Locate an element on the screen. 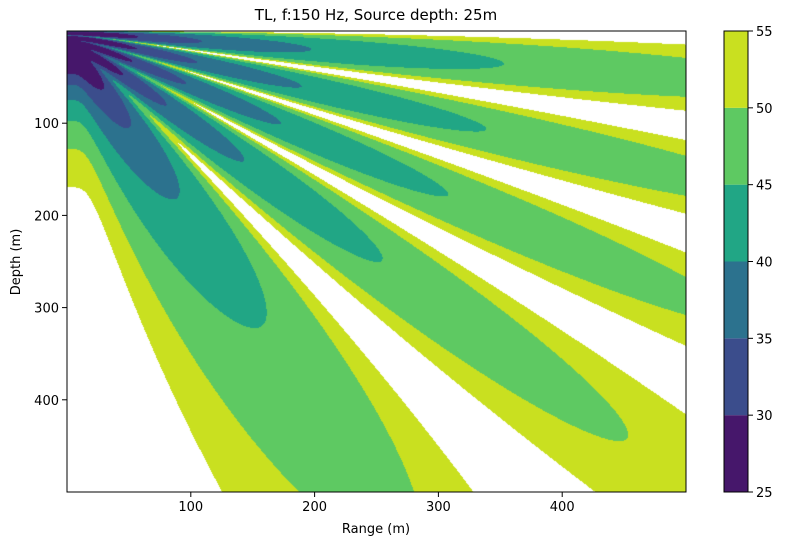  chart-title: TL, f:150 Hz, Source depth: 25m is located at coordinates (375, 15).